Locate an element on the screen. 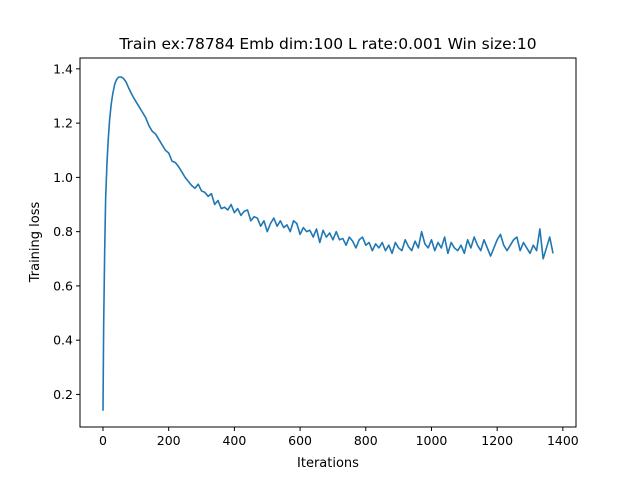  x-tick-label: 200 is located at coordinates (169, 440).